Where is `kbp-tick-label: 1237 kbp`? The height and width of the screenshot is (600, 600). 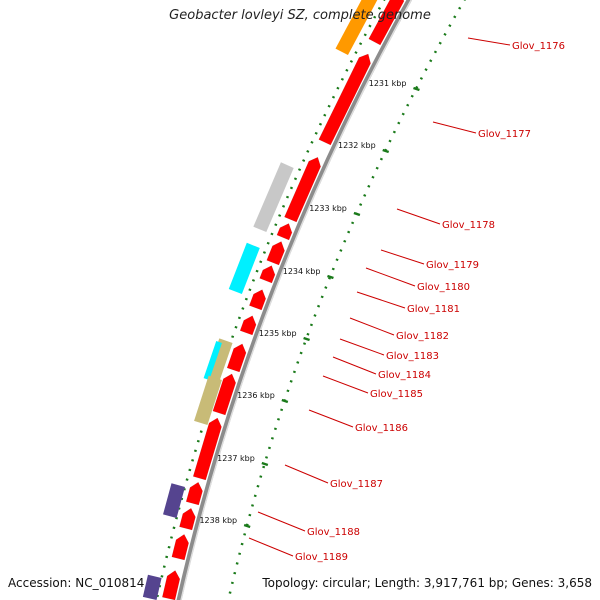
kbp-tick-label: 1237 kbp is located at coordinates (236, 458).